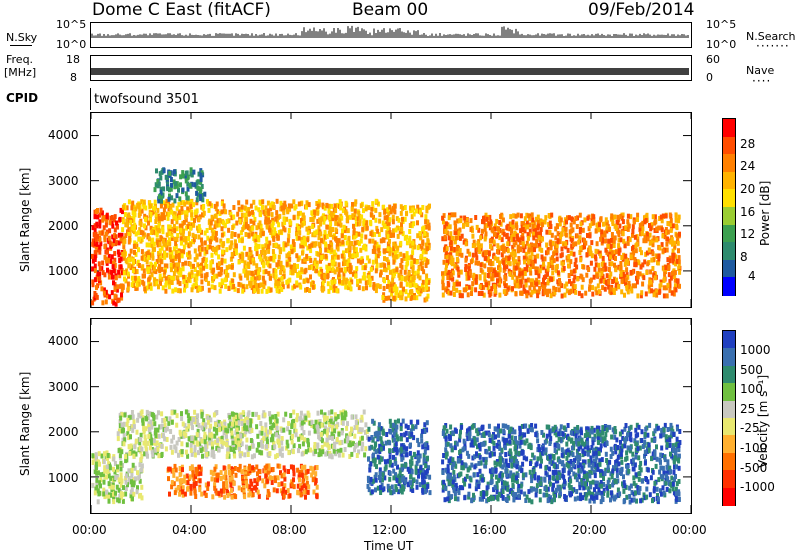 This screenshot has height=554, width=800. Describe the element at coordinates (771, 36) in the screenshot. I see `nsearch-label: N.Search` at that location.